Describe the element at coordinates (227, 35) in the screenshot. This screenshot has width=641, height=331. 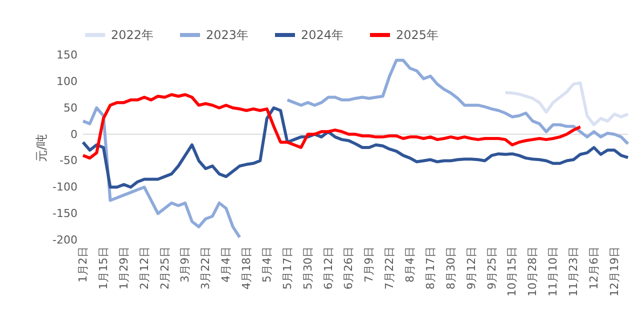
I see `legend-label: 2023年` at that location.